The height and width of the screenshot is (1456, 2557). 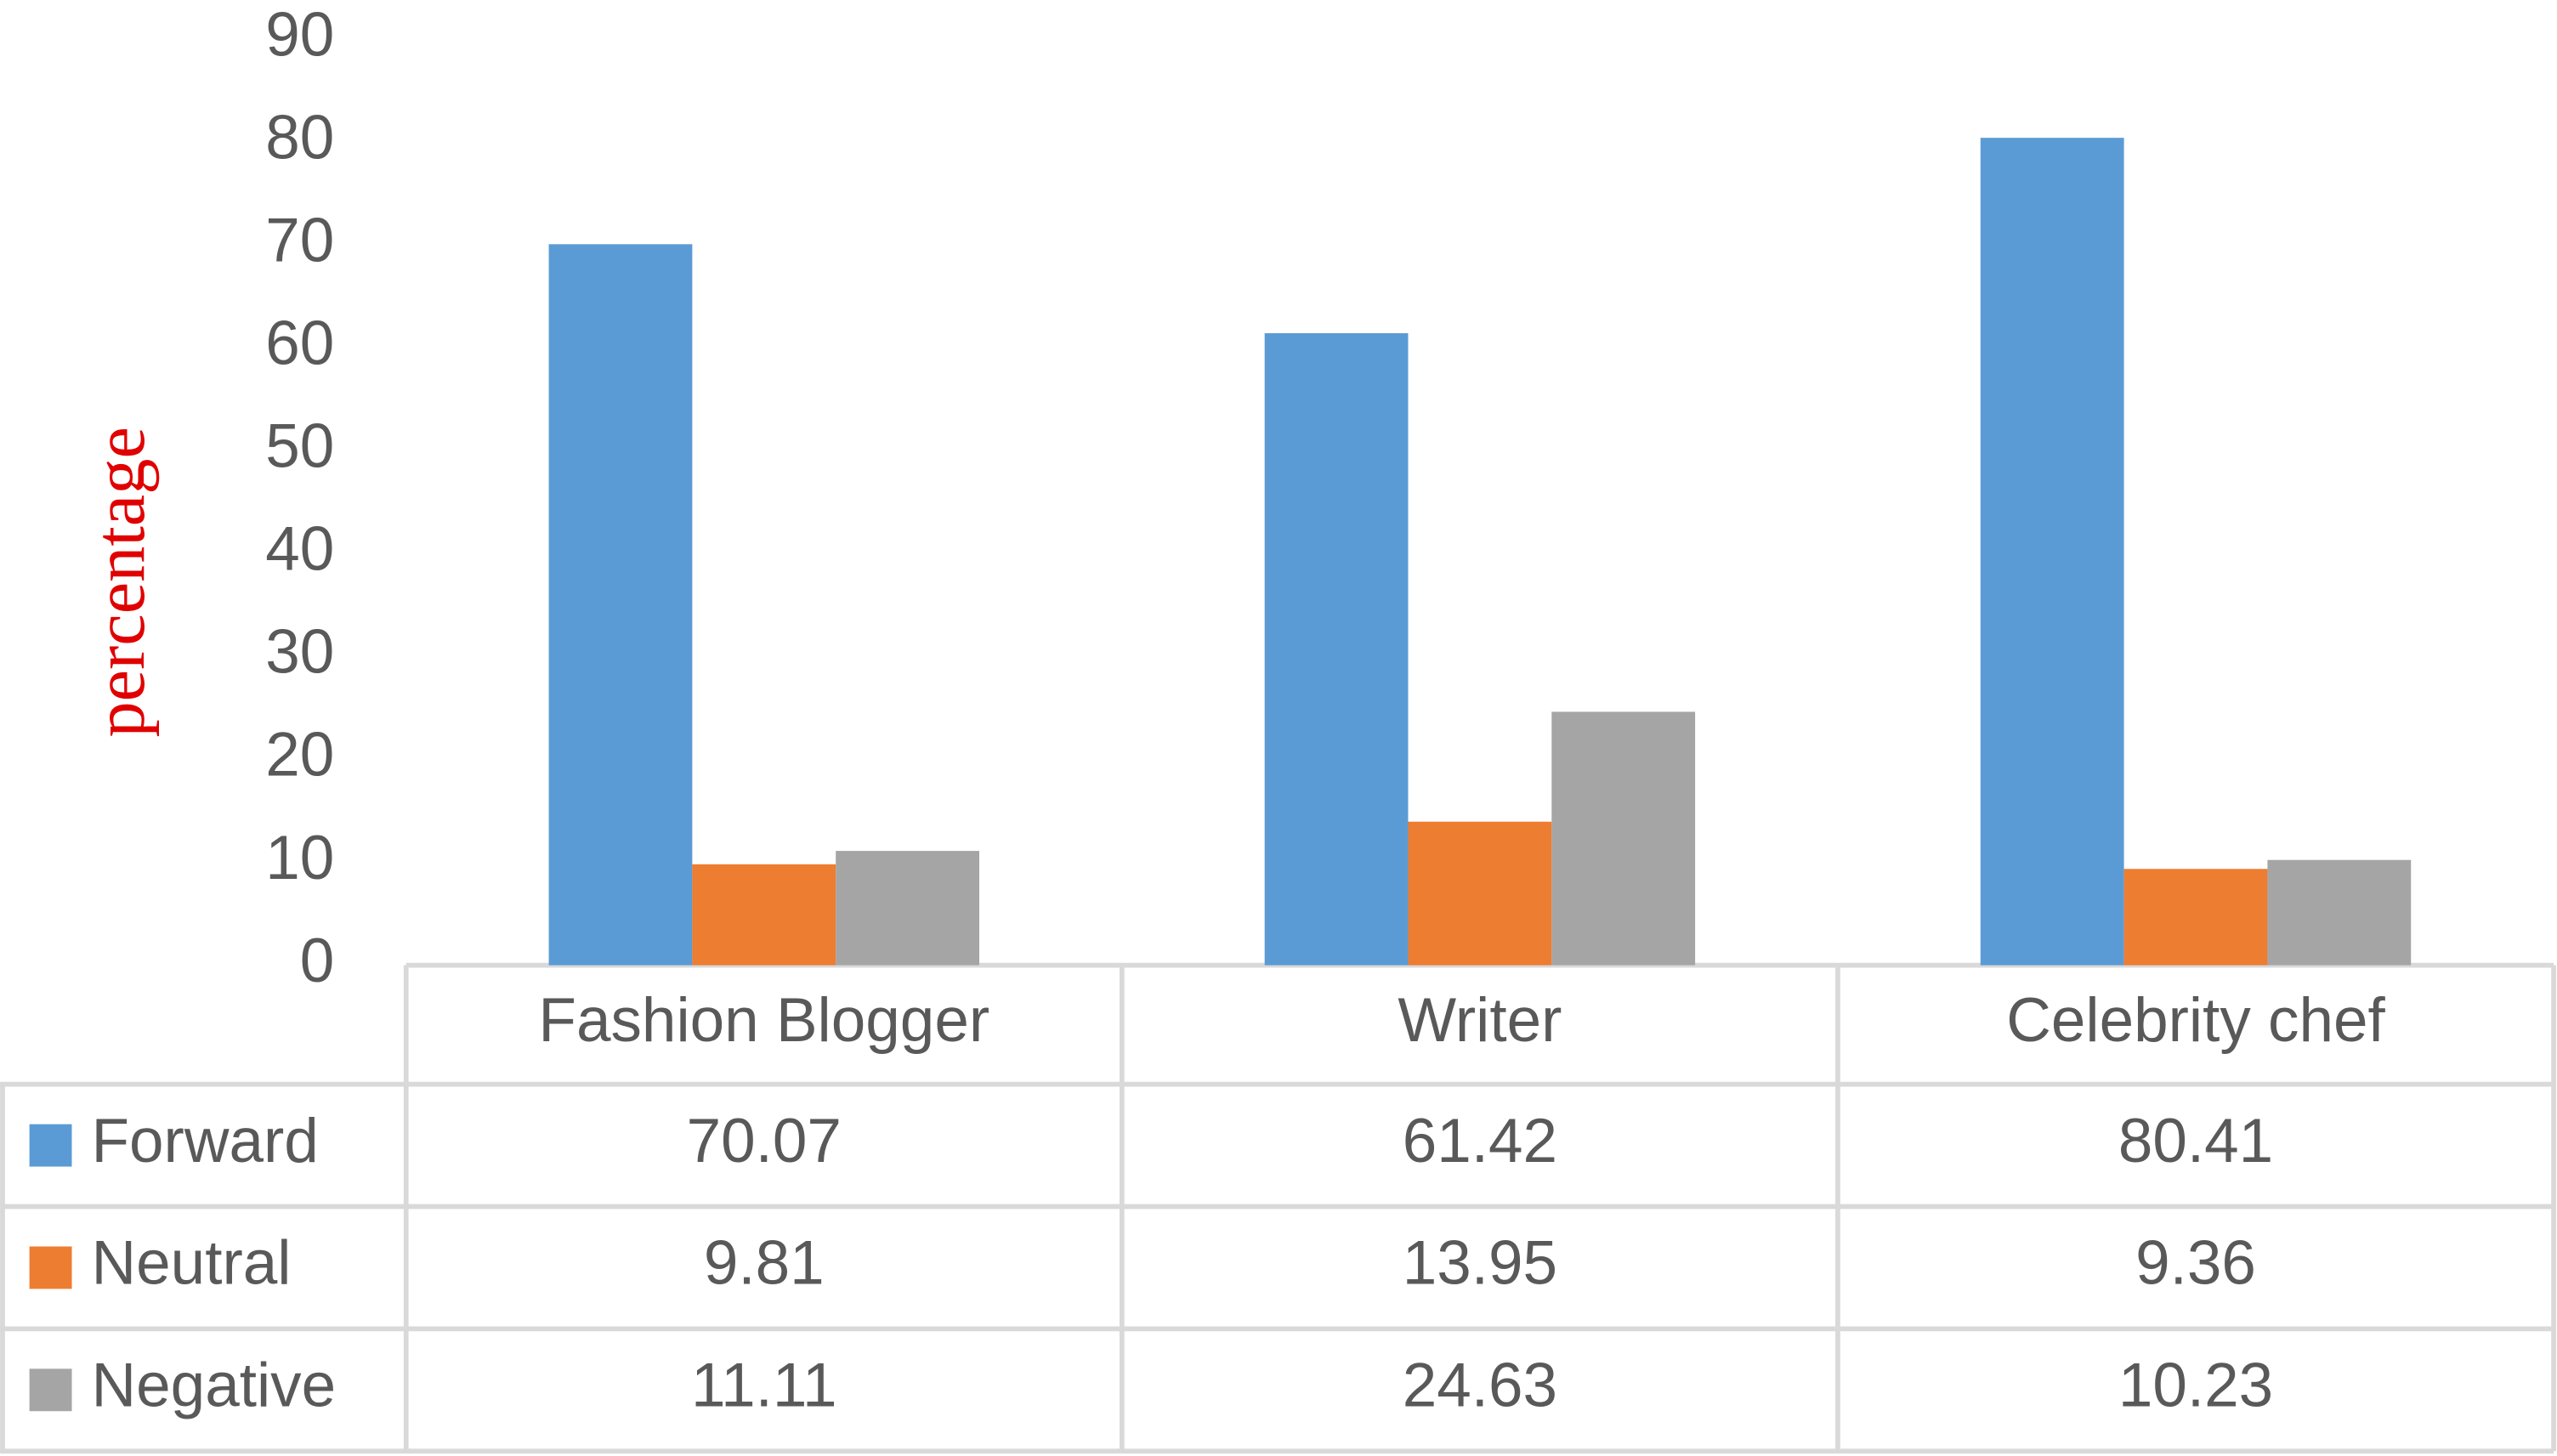 I want to click on y-tick-label: 40, so click(x=300, y=549).